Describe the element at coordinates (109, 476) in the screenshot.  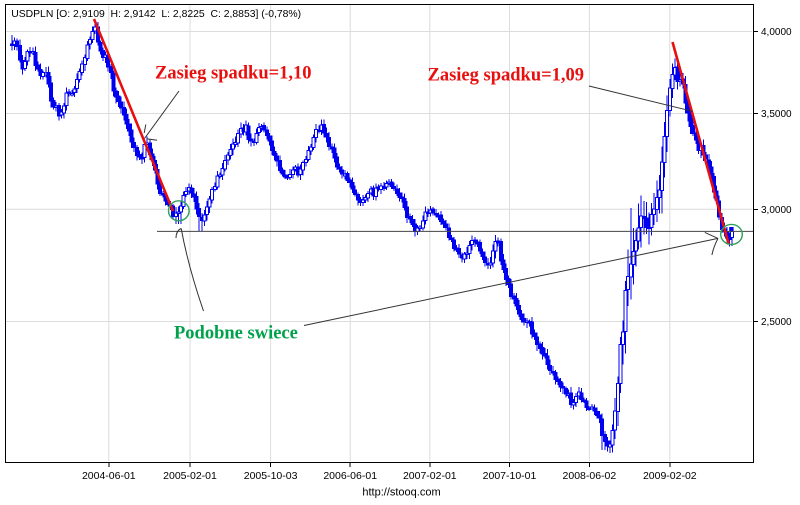
I see `svg-text: 2004-06-01` at that location.